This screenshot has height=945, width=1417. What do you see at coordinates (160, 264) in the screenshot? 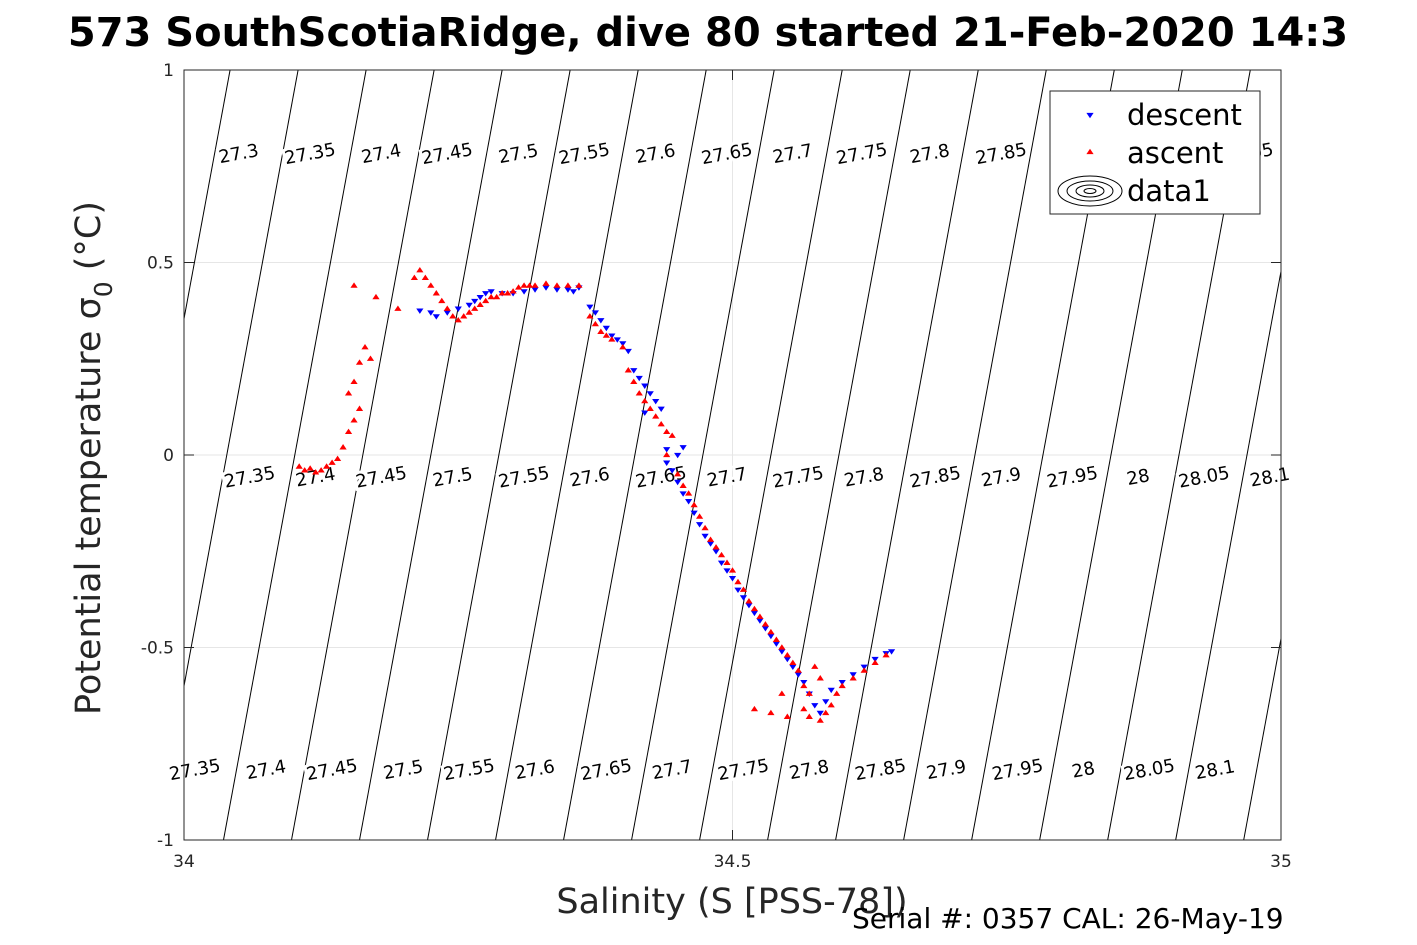
I see `y-tick-label: 0.5` at bounding box center [160, 264].